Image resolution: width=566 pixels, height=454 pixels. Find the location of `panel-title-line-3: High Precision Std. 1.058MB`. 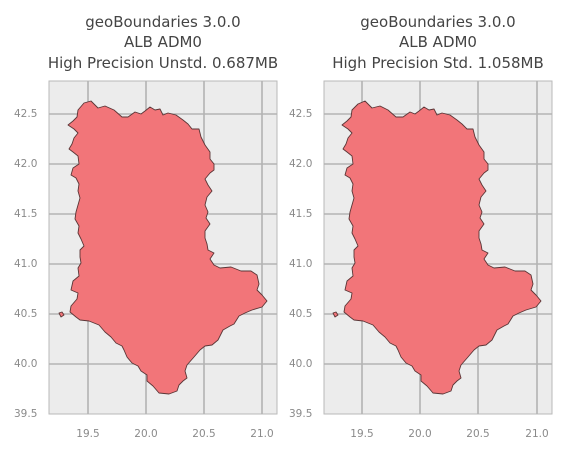

panel-title-line-3: High Precision Std. 1.058MB is located at coordinates (438, 63).